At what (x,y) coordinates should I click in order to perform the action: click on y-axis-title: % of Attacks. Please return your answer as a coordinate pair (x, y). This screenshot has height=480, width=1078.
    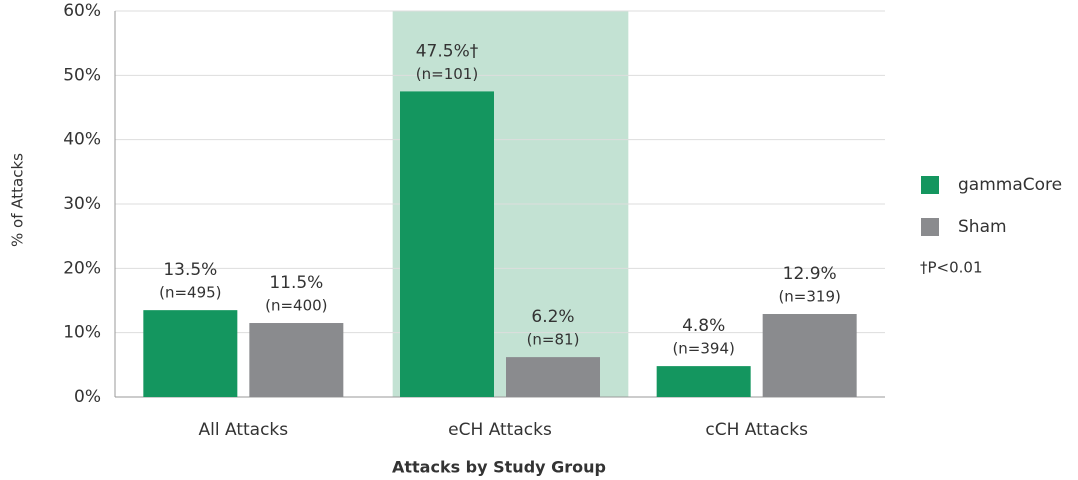
    Looking at the image, I should click on (18, 200).